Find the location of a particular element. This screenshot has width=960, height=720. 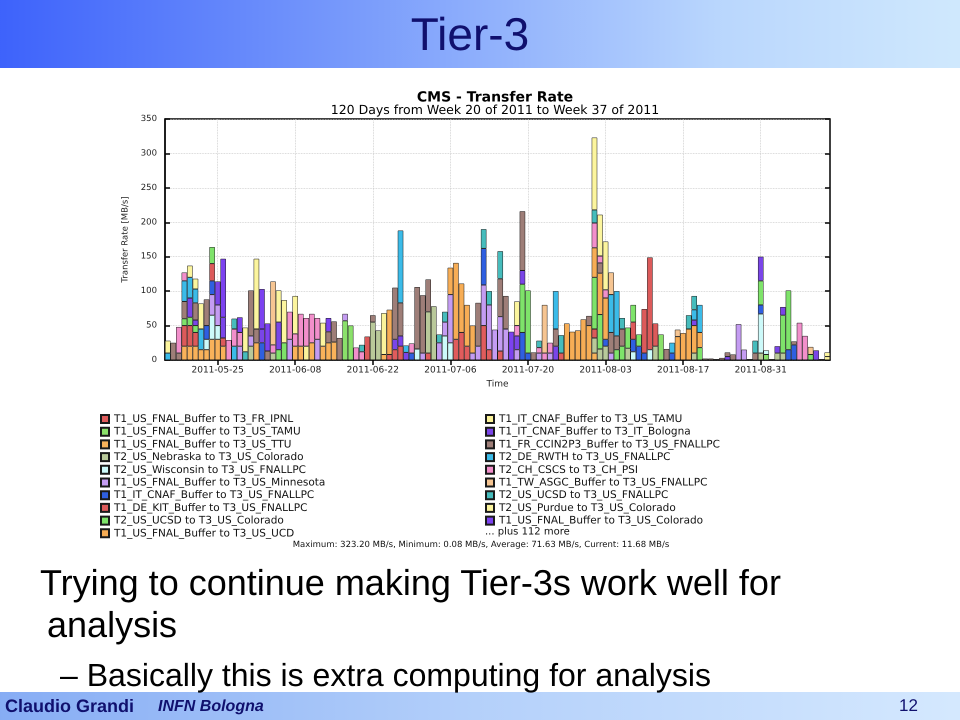

legend-label: T2_DE_RWTH to T3_US_FNALLPC is located at coordinates (584, 457).